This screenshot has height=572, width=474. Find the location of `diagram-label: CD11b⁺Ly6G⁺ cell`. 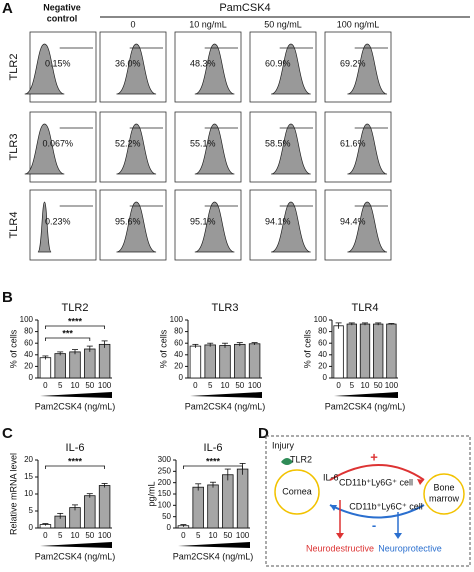

diagram-label: CD11b⁺Ly6G⁺ cell is located at coordinates (376, 482).